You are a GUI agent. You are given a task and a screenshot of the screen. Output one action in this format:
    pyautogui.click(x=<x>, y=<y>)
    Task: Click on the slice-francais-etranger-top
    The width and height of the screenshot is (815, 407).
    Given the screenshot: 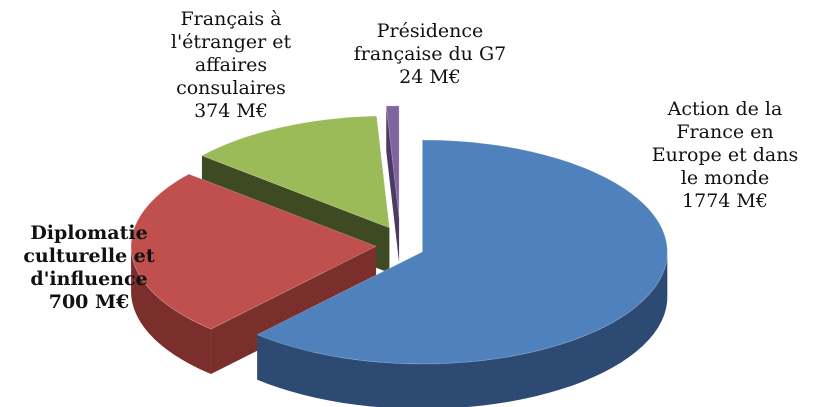 What is the action you would take?
    pyautogui.click(x=295, y=172)
    